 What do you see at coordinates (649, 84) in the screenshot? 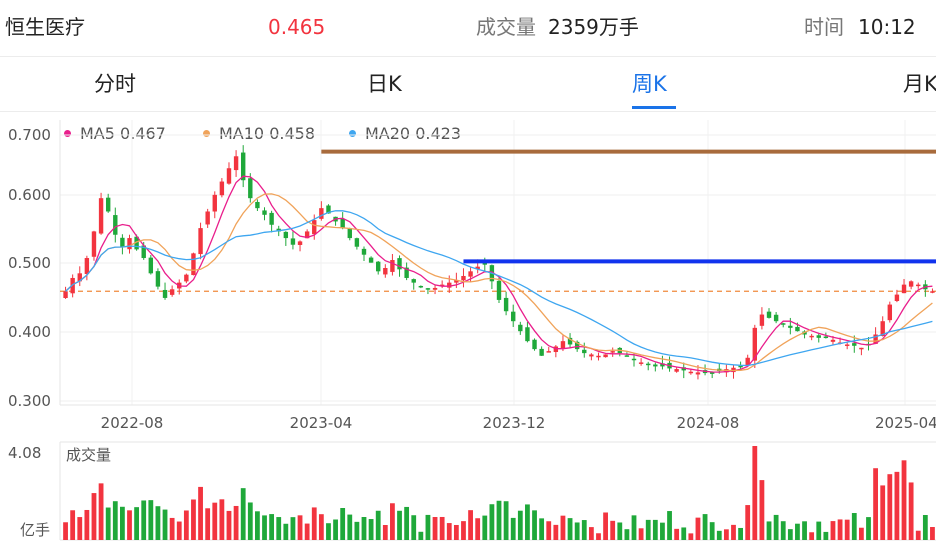
I see `tab-weekly-k: 周K` at bounding box center [649, 84].